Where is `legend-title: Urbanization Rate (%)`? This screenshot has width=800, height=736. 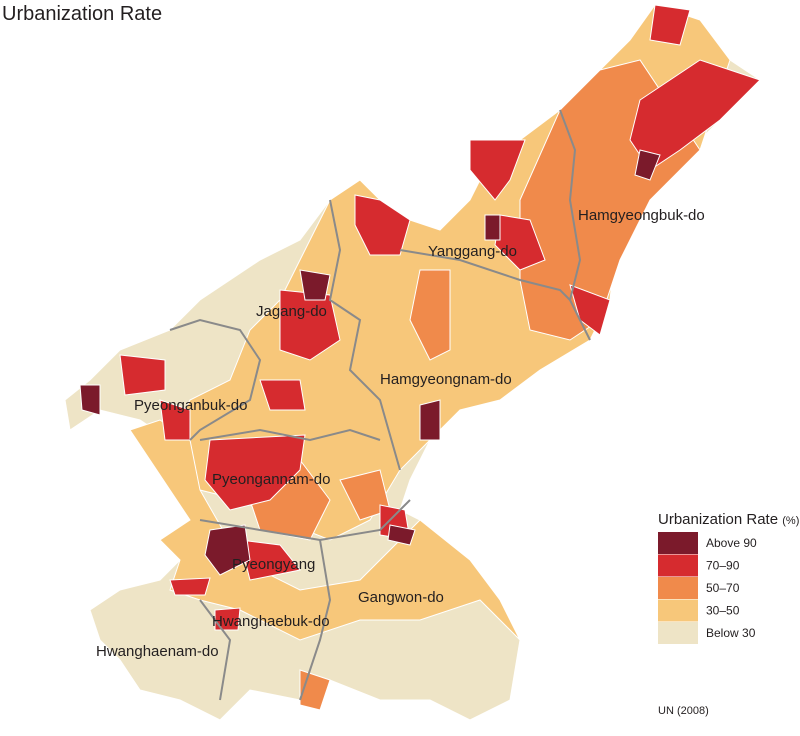
legend-title: Urbanization Rate (%) is located at coordinates (728, 519).